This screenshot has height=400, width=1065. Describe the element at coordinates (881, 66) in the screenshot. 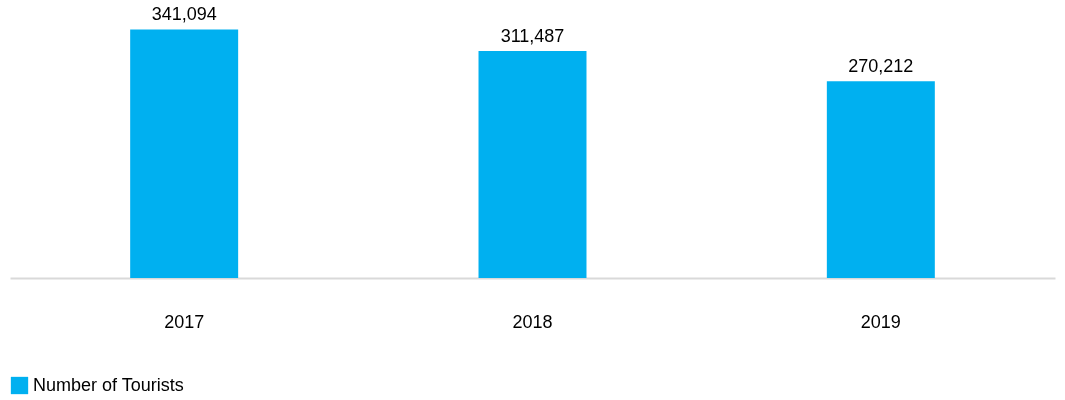

I see `data-label: 270,212` at that location.